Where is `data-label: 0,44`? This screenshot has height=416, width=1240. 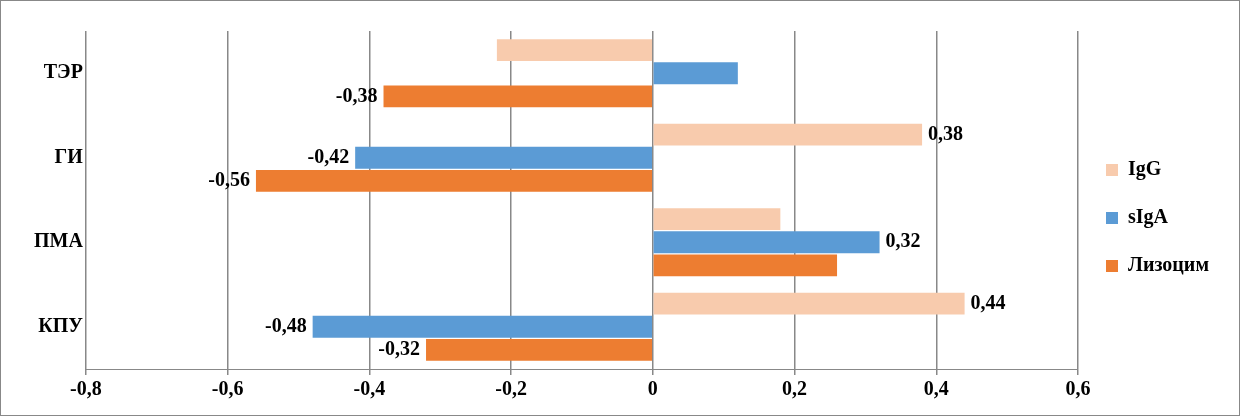
data-label: 0,44 is located at coordinates (988, 301).